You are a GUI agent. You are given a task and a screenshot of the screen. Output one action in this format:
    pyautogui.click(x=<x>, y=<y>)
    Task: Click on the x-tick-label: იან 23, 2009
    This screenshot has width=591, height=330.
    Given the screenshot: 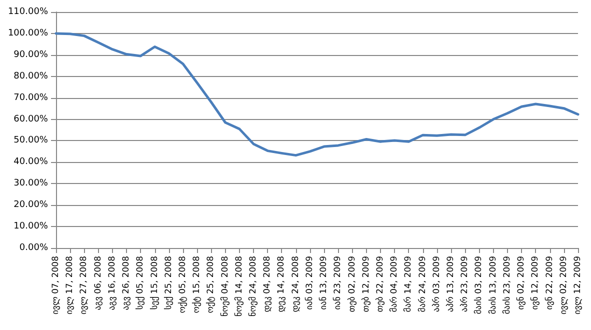 What is the action you would take?
    pyautogui.click(x=338, y=283)
    